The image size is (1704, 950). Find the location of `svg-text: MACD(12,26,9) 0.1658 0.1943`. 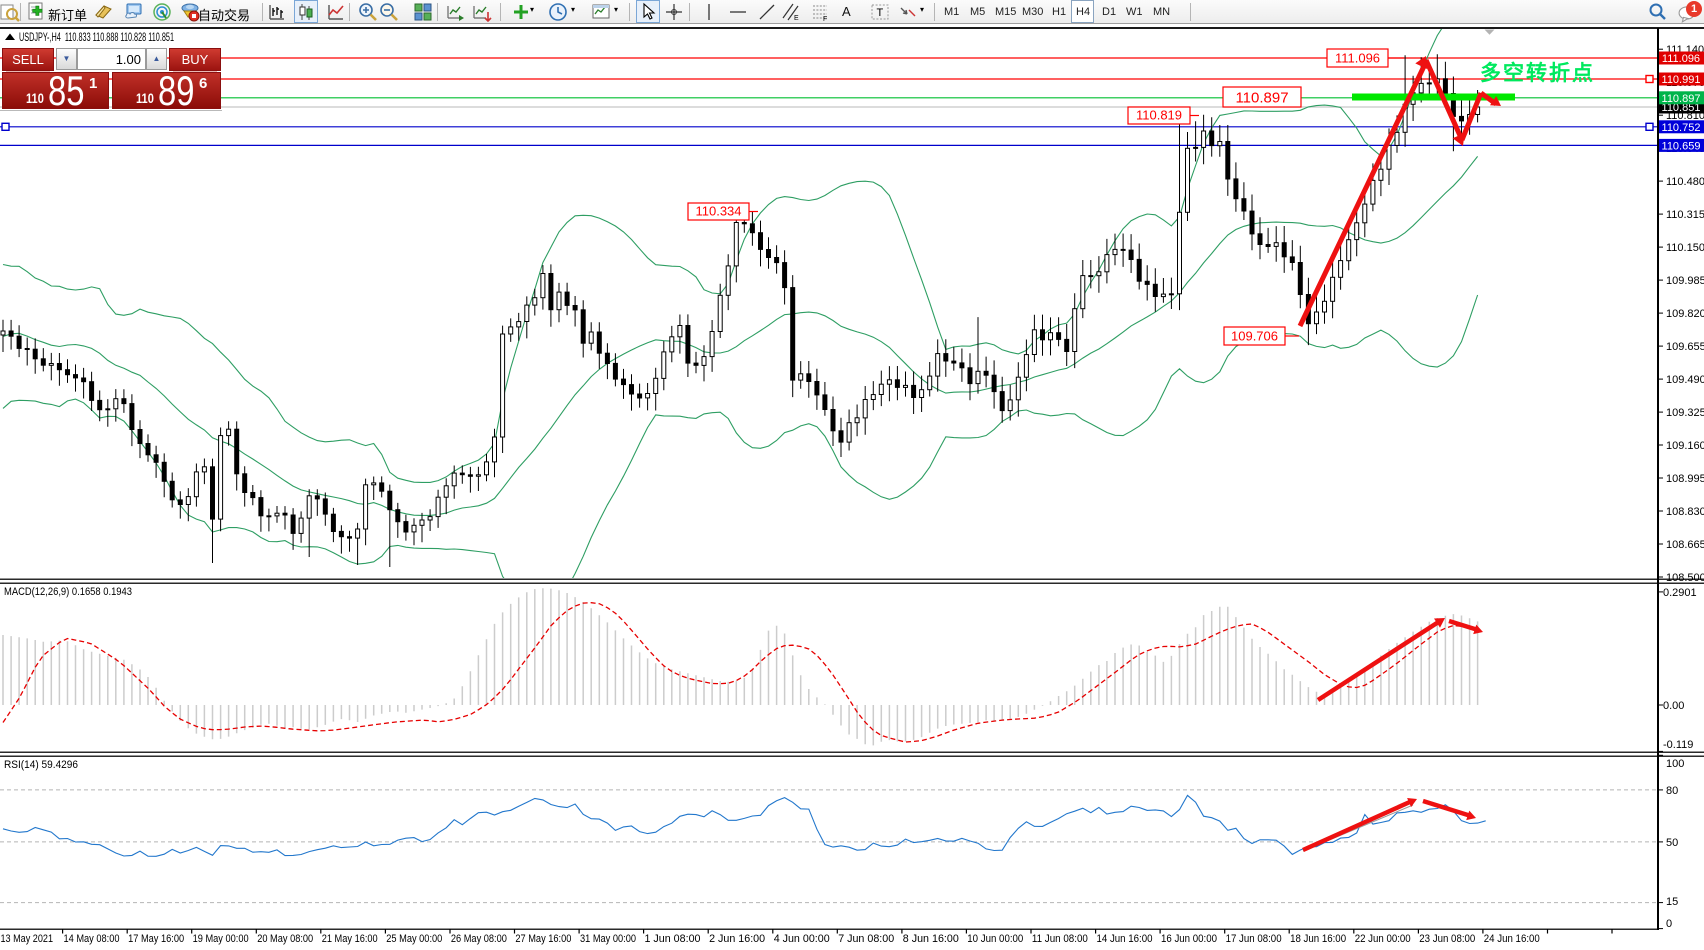

svg-text: MACD(12,26,9) 0.1658 0.1943 is located at coordinates (68, 592).